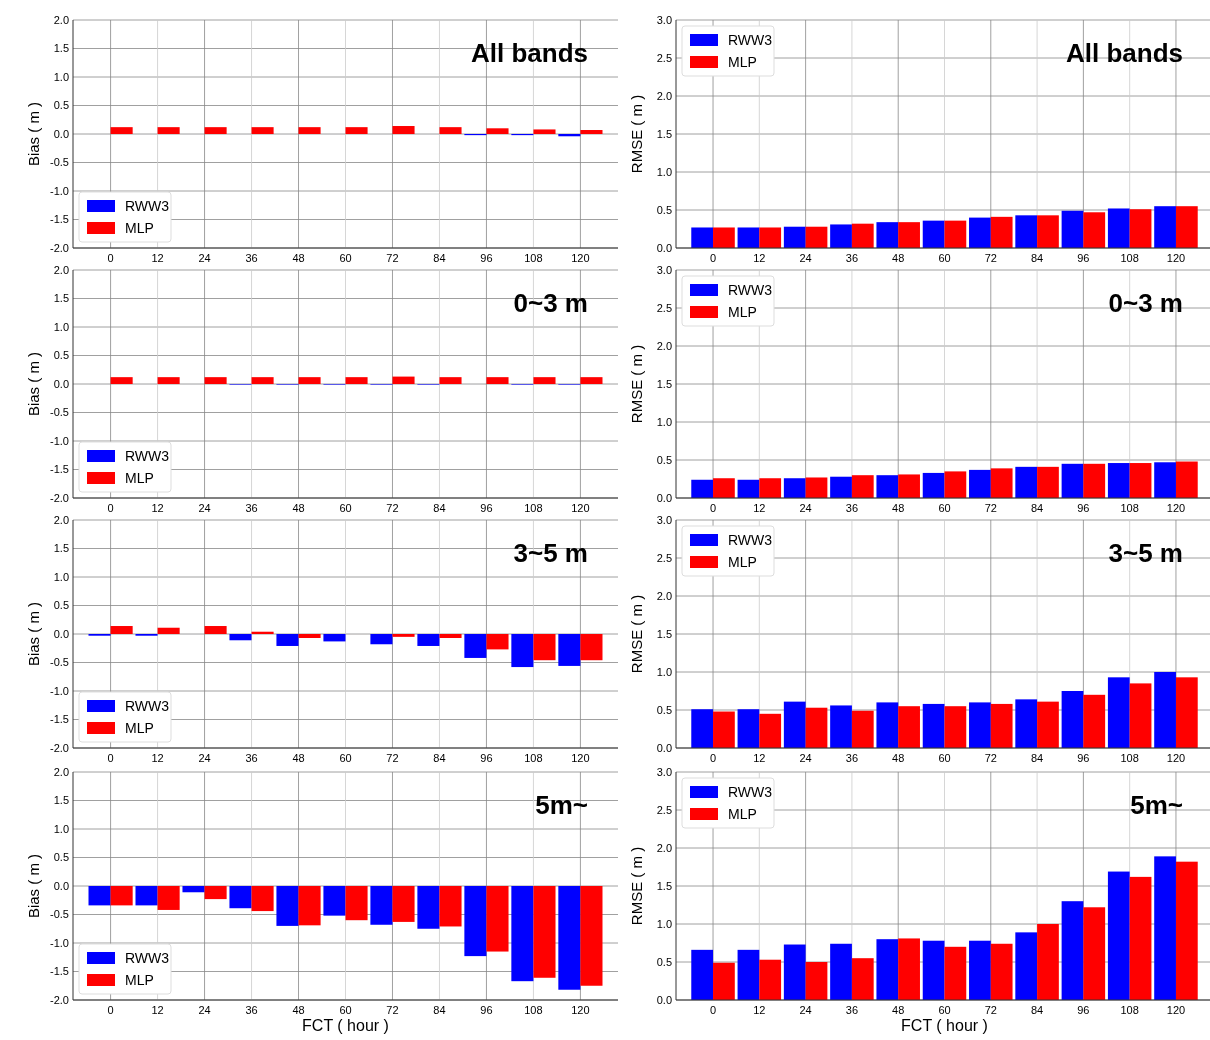 The image size is (1210, 1040). What do you see at coordinates (1145, 303) in the screenshot?
I see `text: 0~3 m` at bounding box center [1145, 303].